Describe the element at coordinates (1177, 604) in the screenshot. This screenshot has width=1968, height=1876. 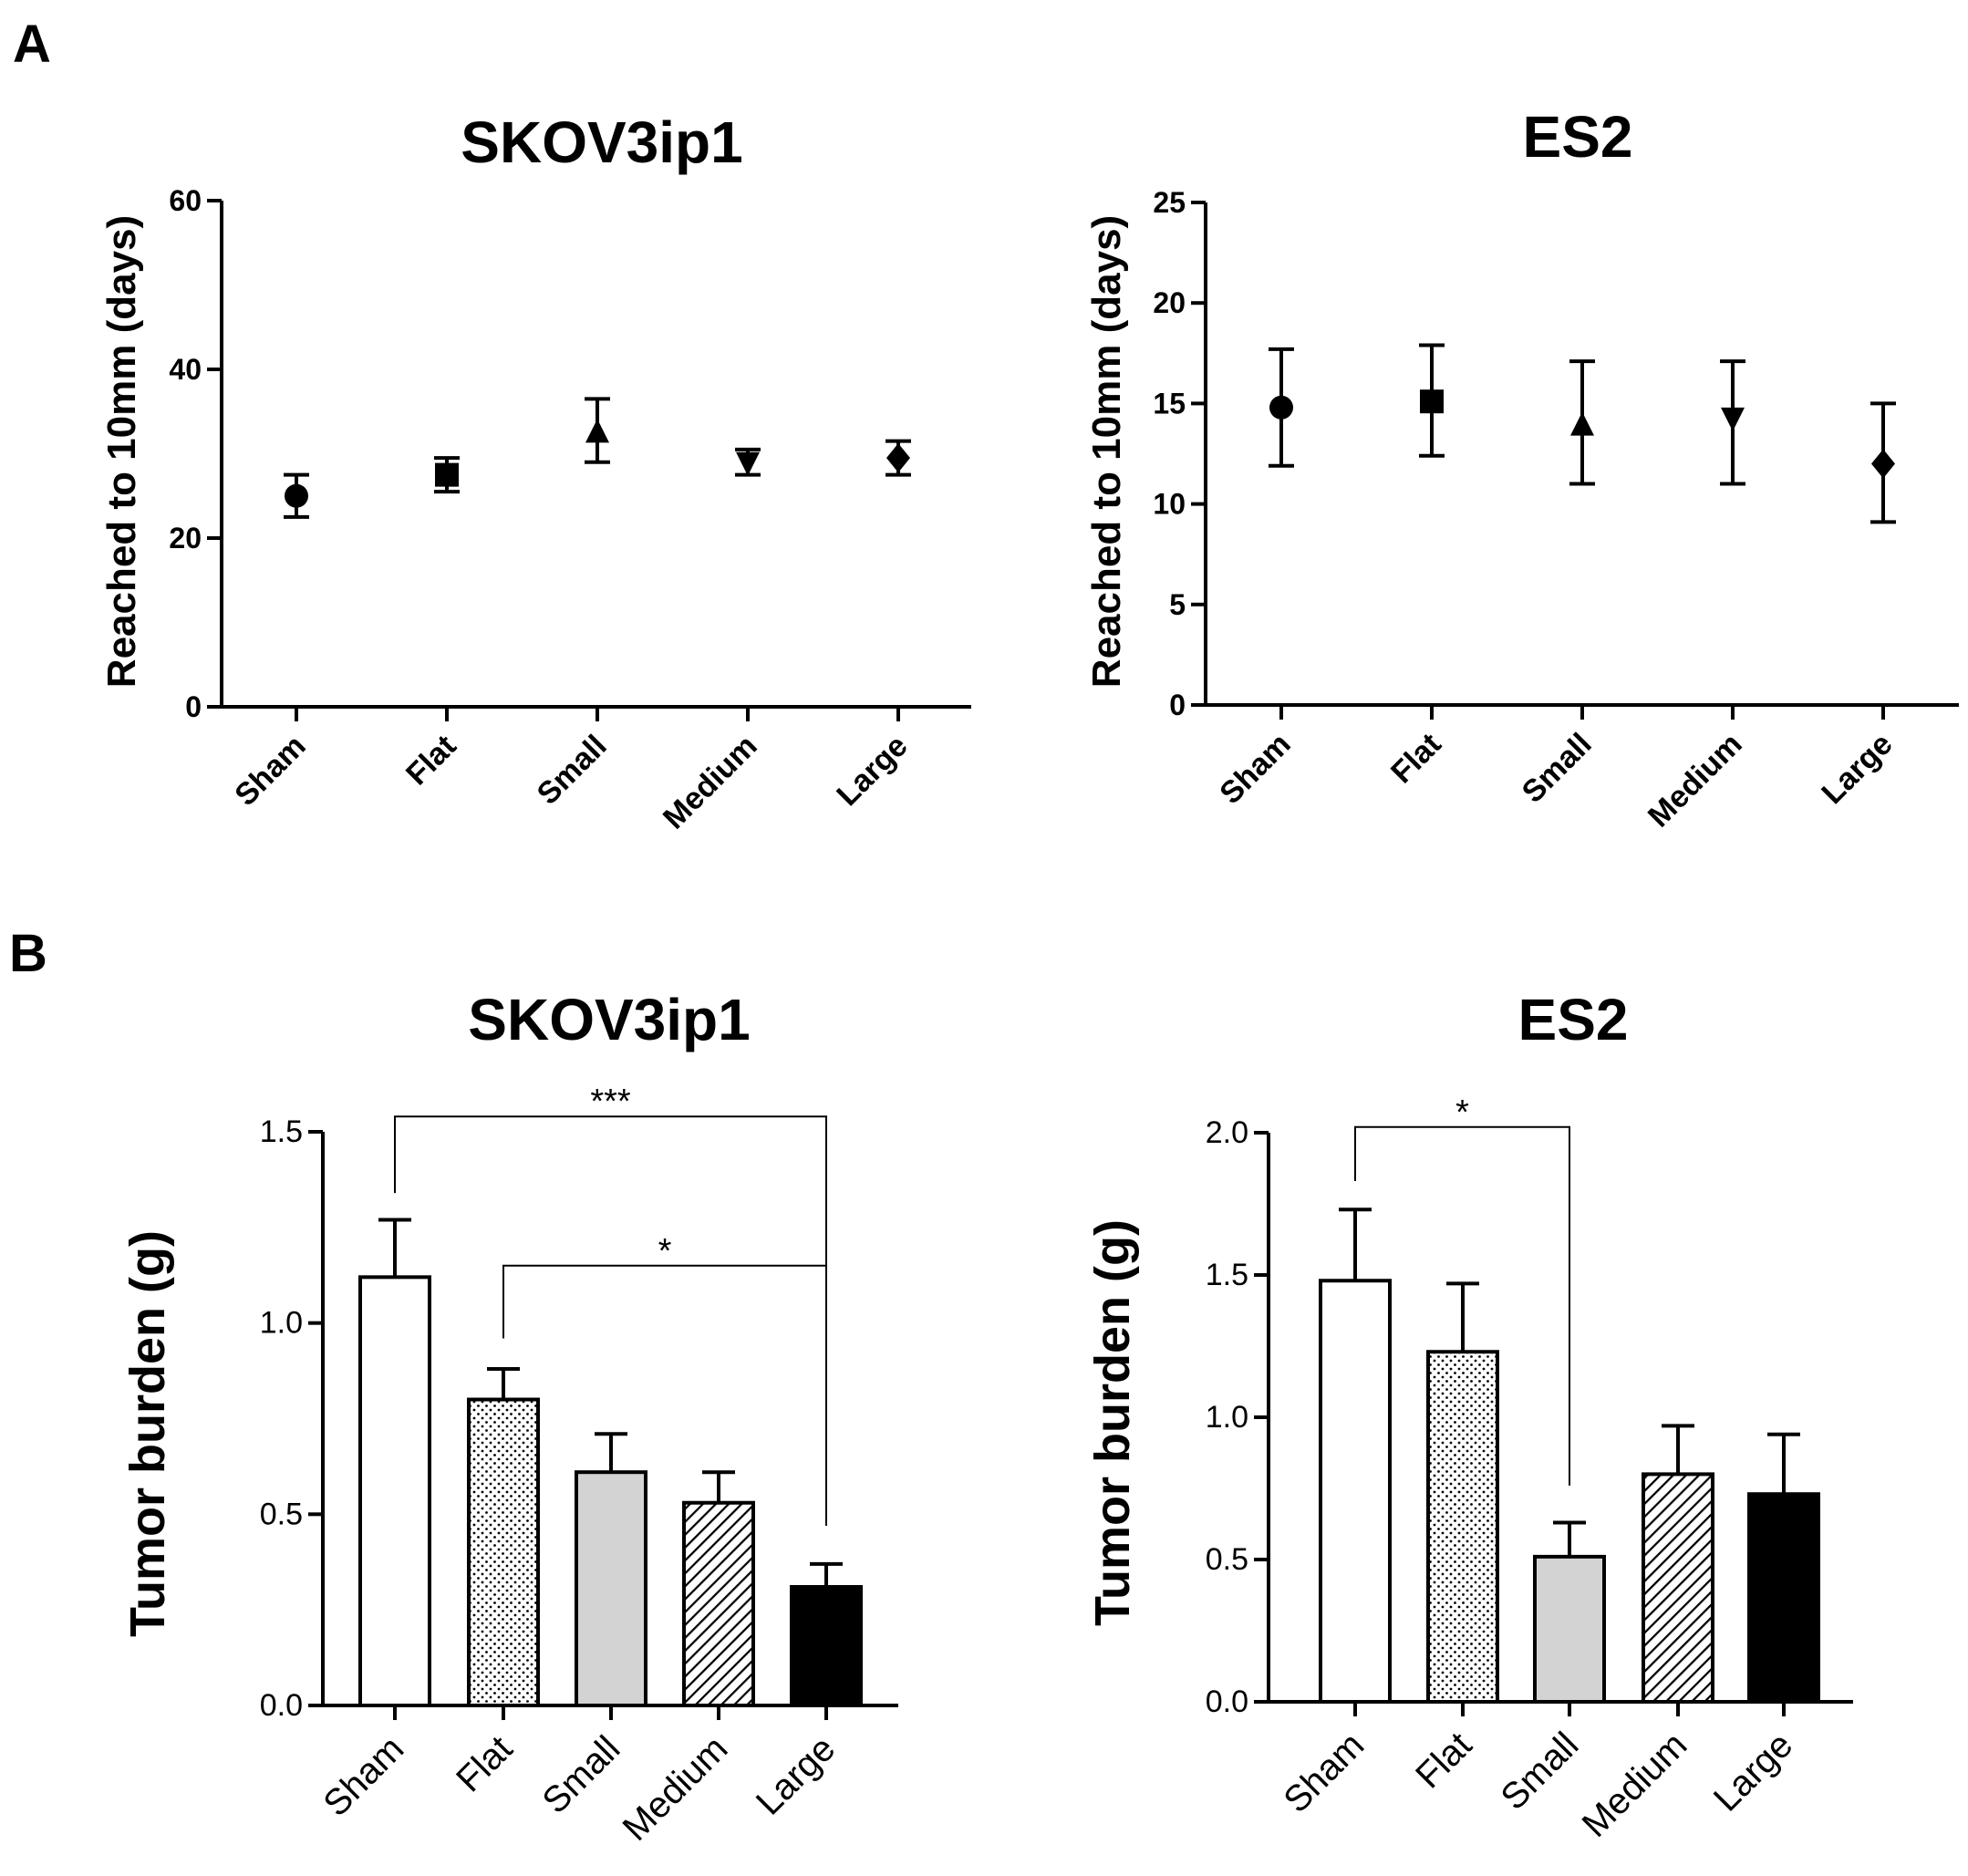
I see `a2-ytick-label: 5` at that location.